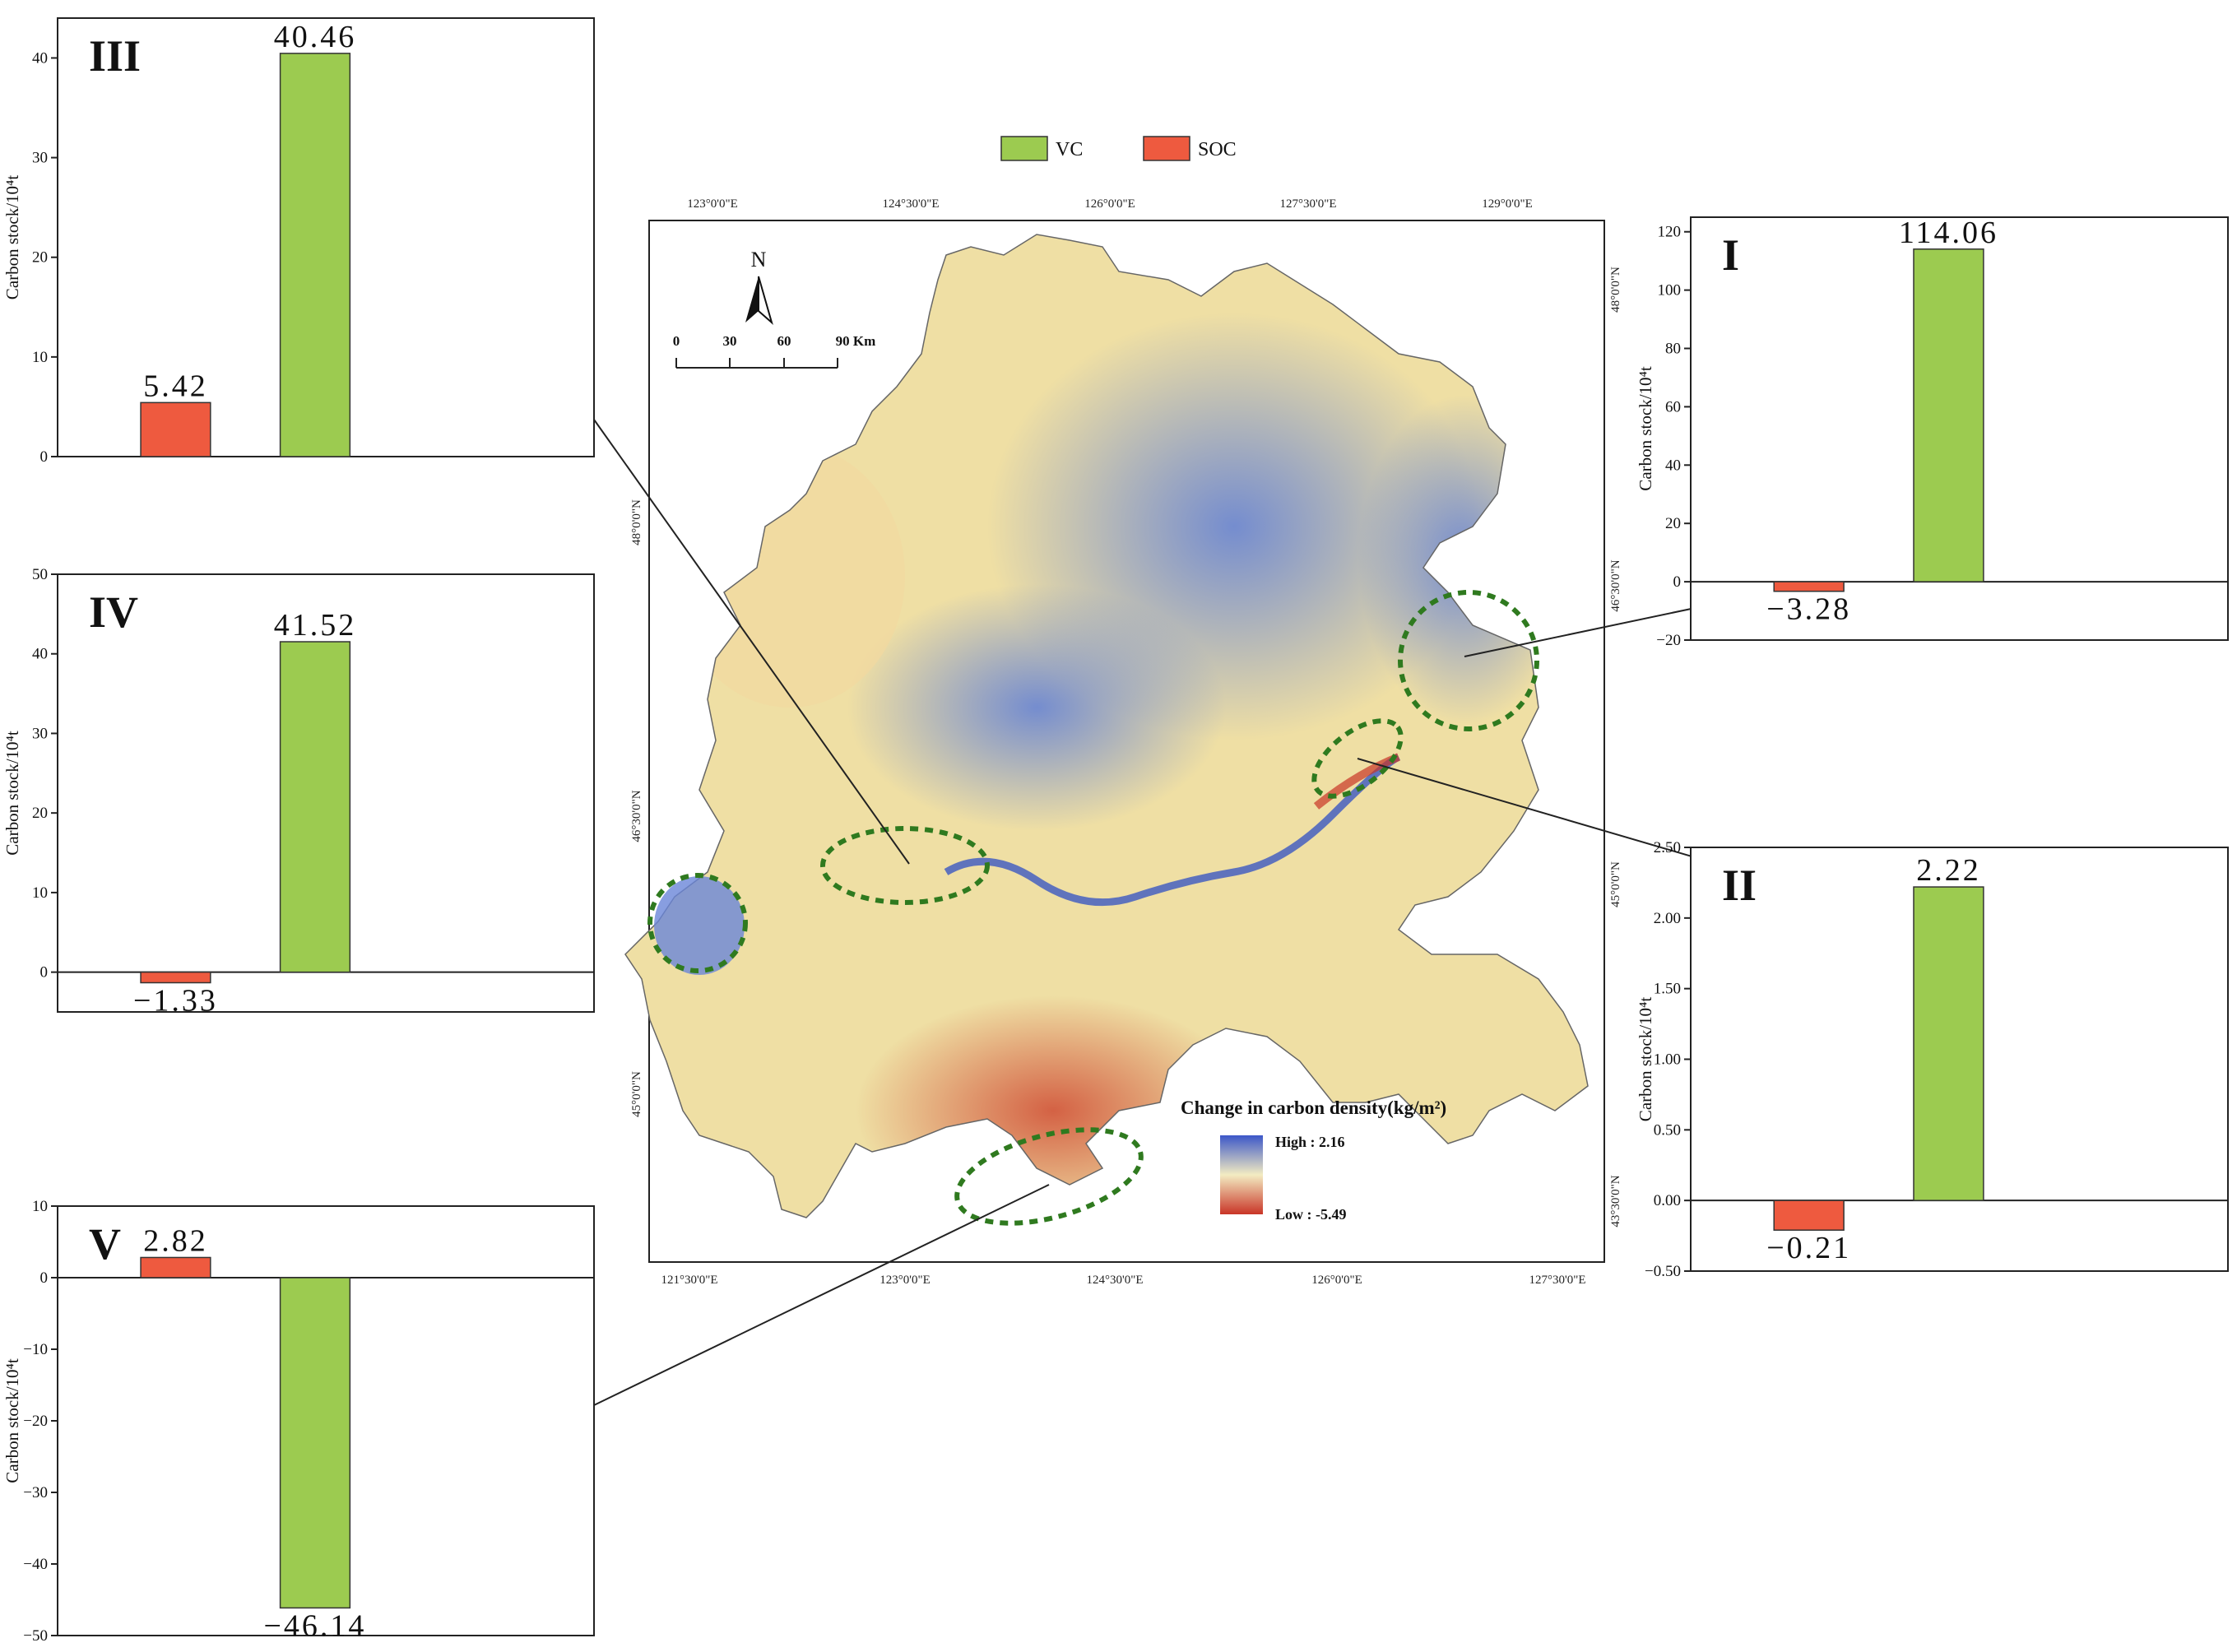 This screenshot has height=1652, width=2237. What do you see at coordinates (1530, 810) in the screenshot?
I see `connector-II` at bounding box center [1530, 810].